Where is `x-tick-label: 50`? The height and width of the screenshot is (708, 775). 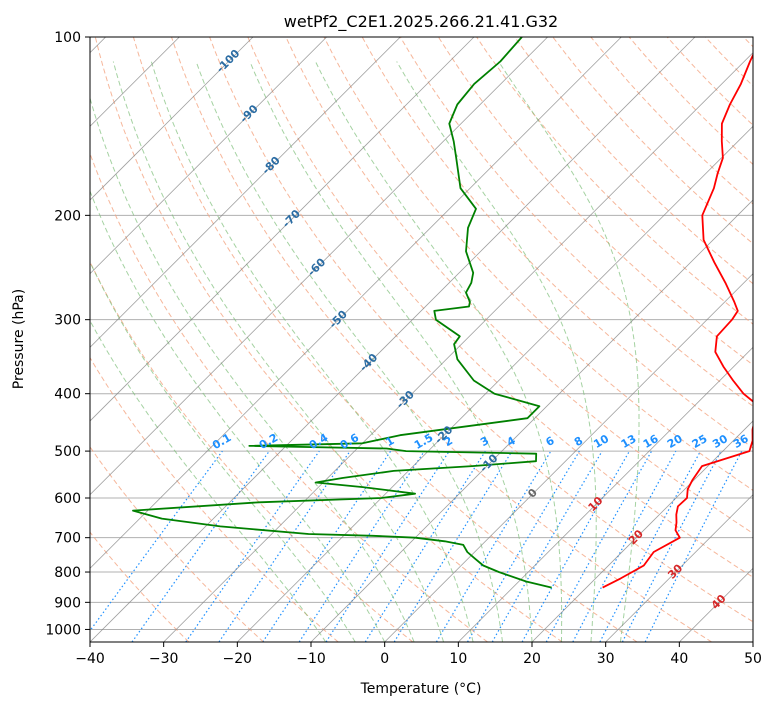 x-tick-label: 50 is located at coordinates (753, 659).